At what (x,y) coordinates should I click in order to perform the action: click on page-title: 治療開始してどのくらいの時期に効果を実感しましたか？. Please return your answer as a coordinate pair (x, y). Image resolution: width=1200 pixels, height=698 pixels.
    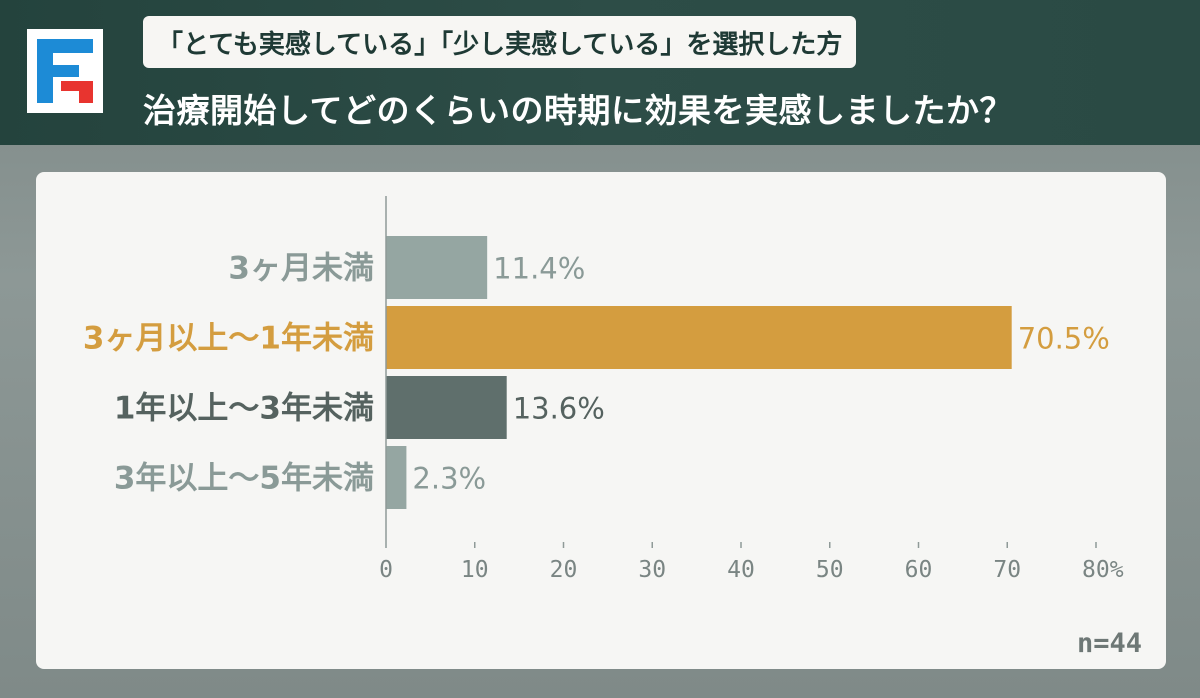
    Looking at the image, I should click on (578, 110).